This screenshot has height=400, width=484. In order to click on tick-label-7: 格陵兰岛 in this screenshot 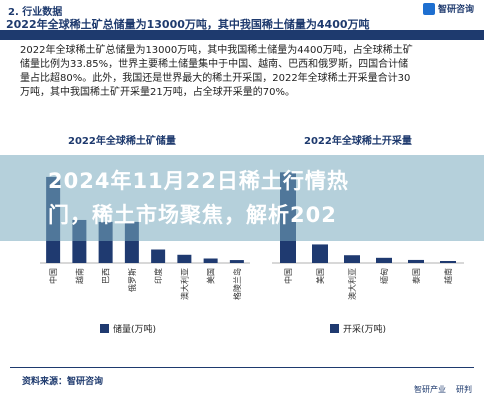, I will do `click(237, 284)`.